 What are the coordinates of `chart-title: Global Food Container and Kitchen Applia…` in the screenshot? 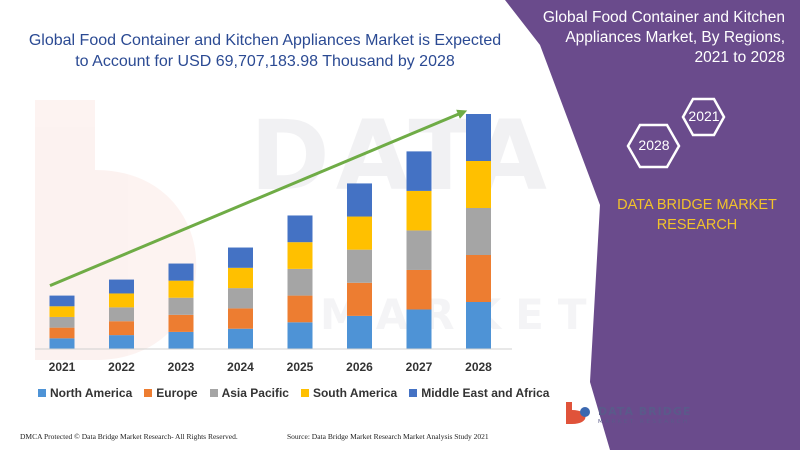 It's located at (265, 51).